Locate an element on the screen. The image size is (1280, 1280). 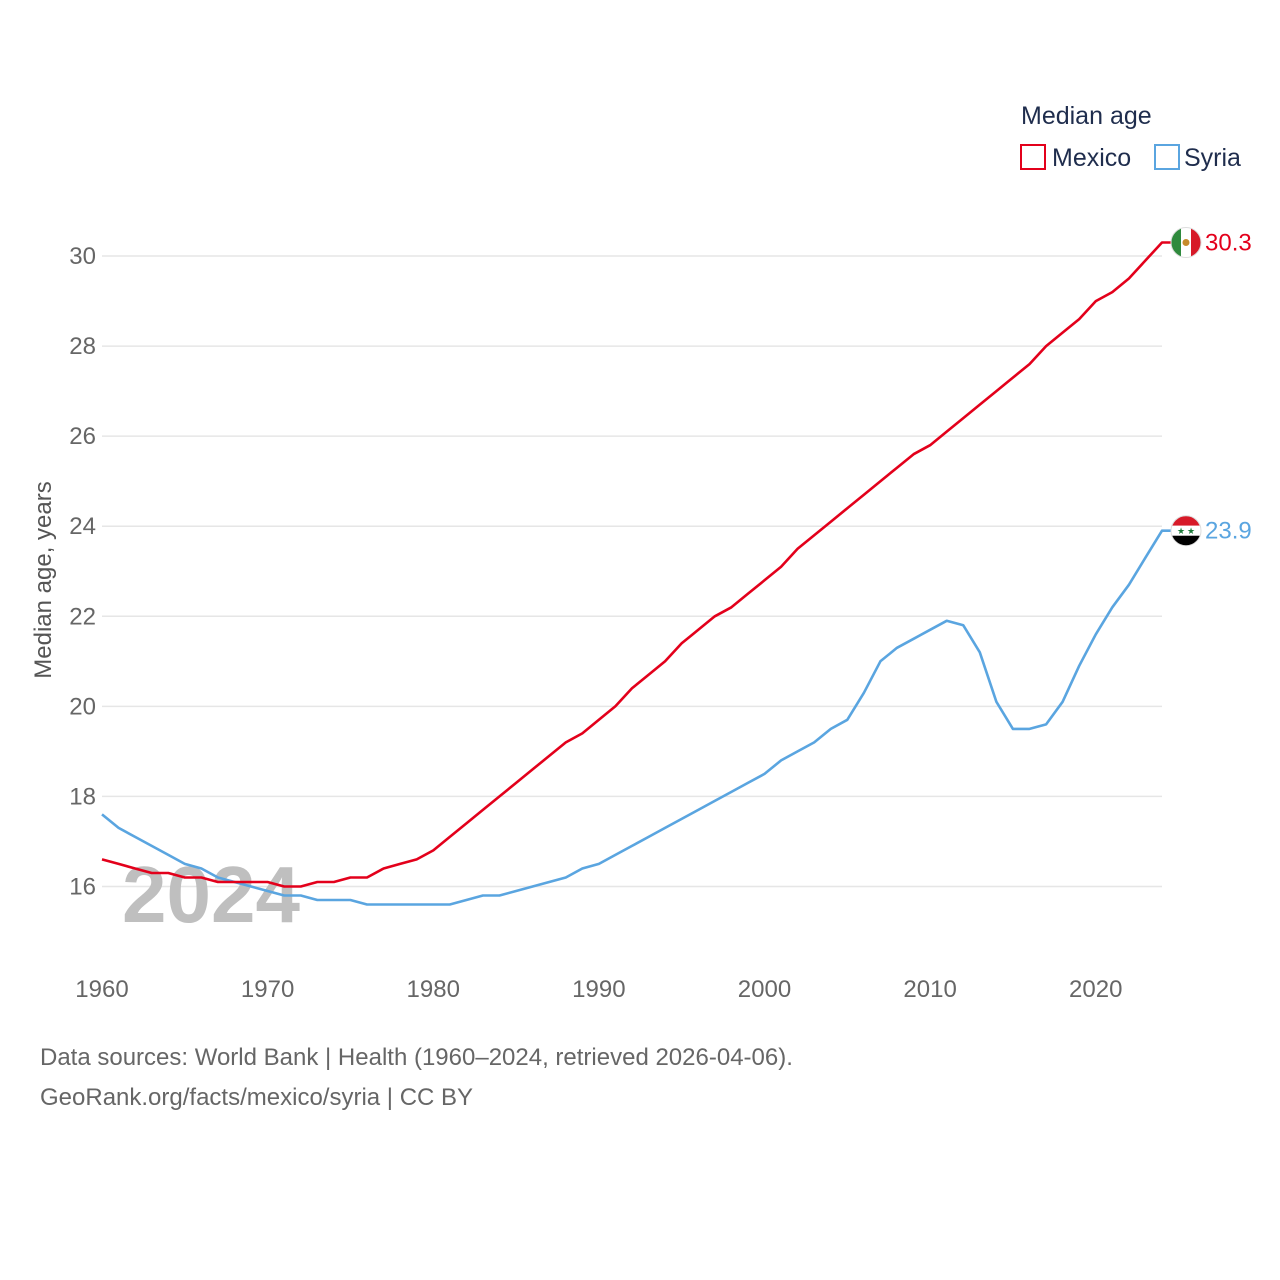
x-tick-label: 2020 is located at coordinates (1095, 989).